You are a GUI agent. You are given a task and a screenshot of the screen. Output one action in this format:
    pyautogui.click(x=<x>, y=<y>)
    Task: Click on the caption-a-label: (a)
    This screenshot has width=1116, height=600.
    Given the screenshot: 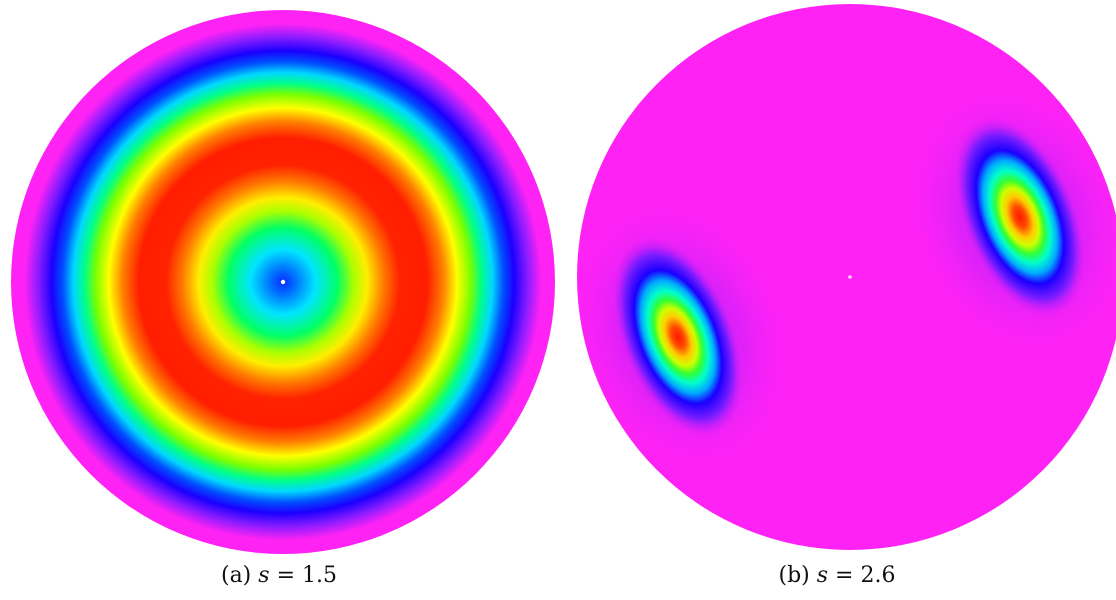 What is the action you would take?
    pyautogui.click(x=236, y=575)
    